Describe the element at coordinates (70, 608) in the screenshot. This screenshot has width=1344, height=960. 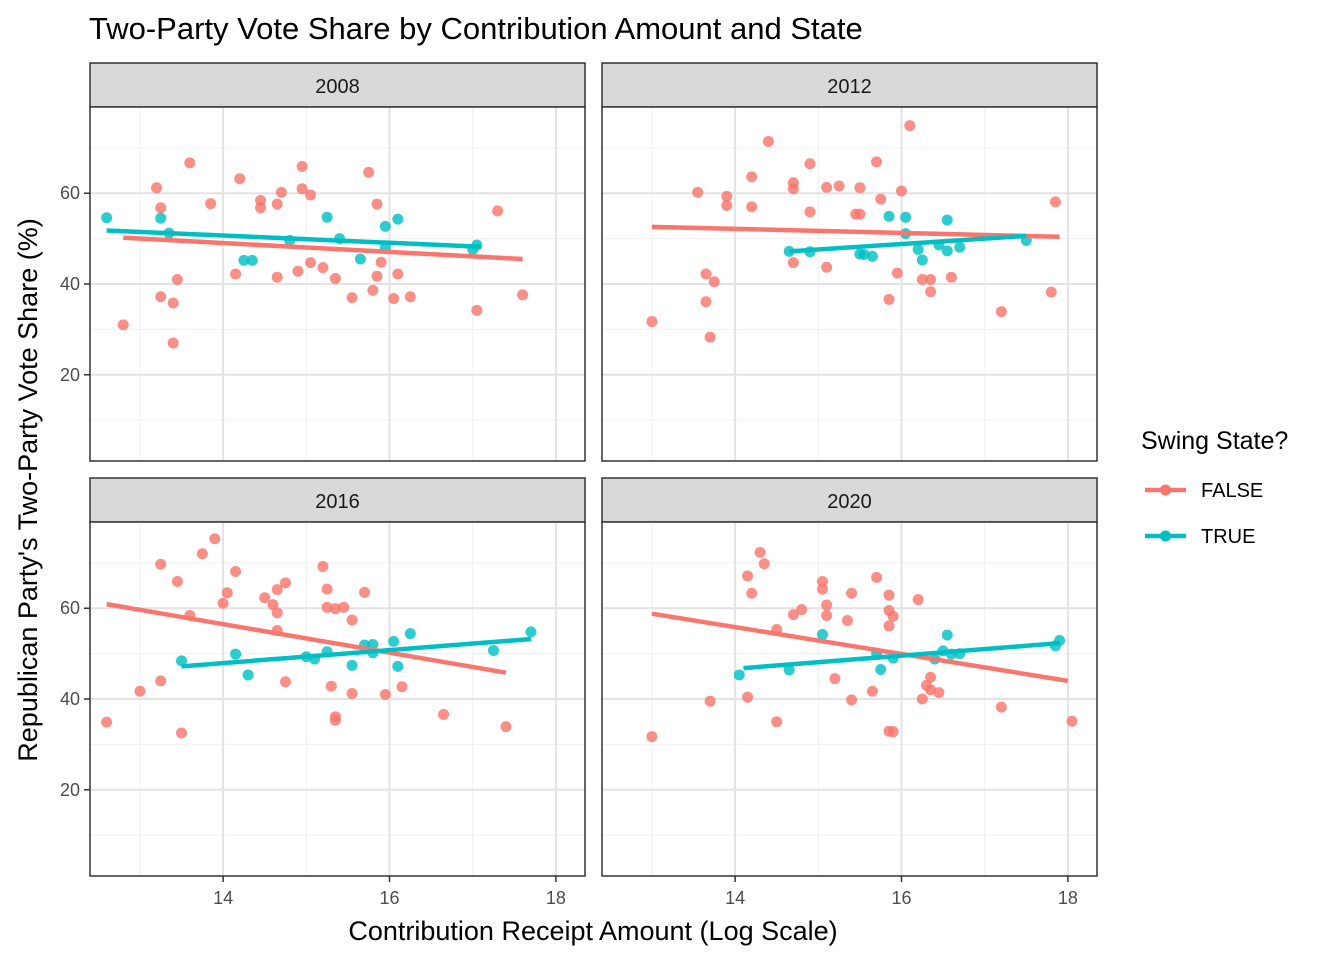
I see `y-tick-label: 60` at that location.